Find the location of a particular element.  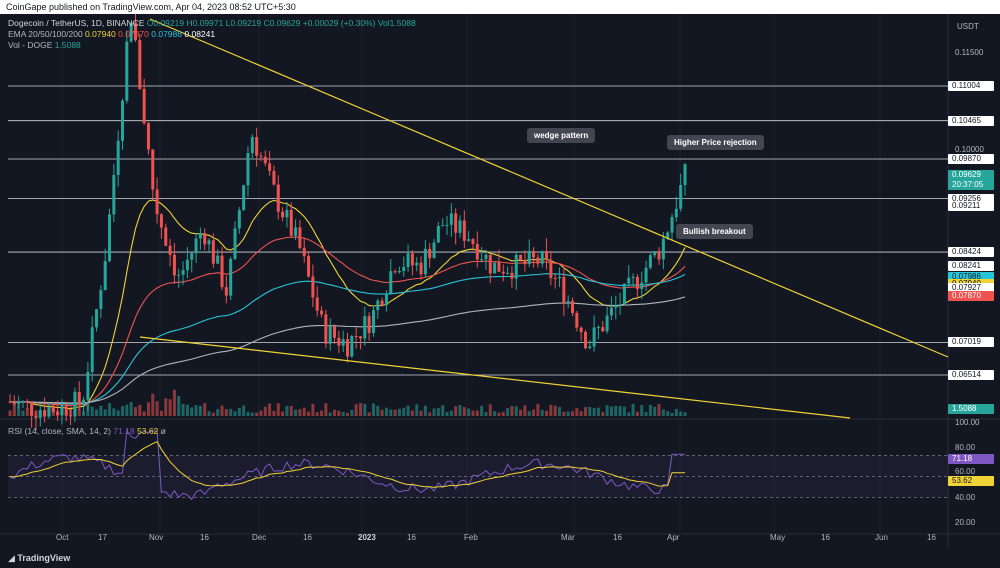

legend-ema200: 0.08241 is located at coordinates (200, 34).